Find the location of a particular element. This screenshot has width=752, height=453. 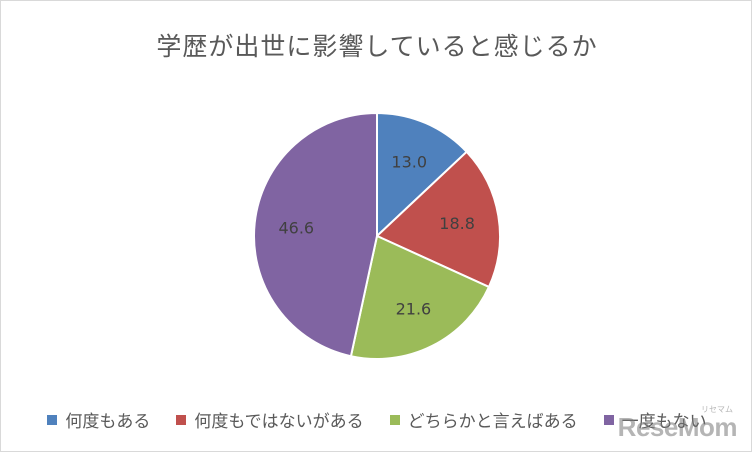

data-label-1: 13.0 is located at coordinates (409, 161).